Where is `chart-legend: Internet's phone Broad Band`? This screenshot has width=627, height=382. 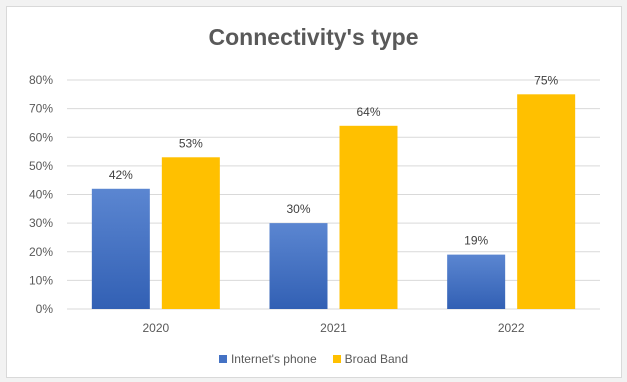 chart-legend: Internet's phone Broad Band is located at coordinates (313, 359).